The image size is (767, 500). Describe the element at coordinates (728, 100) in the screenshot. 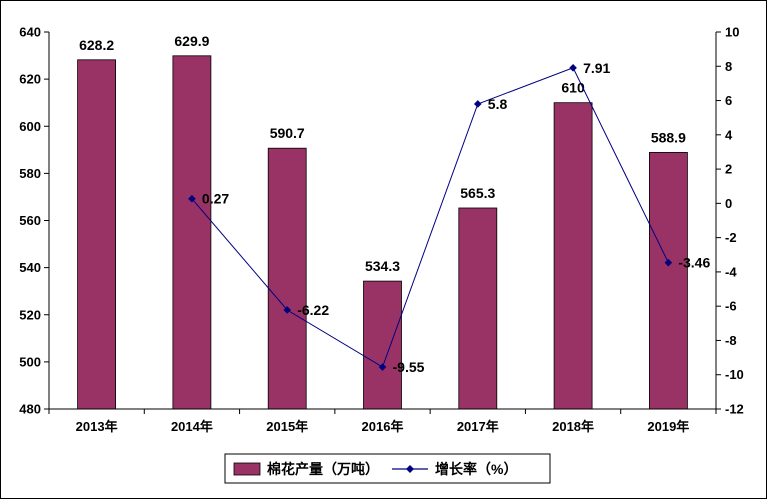

I see `y-right-tick-label: 6` at that location.